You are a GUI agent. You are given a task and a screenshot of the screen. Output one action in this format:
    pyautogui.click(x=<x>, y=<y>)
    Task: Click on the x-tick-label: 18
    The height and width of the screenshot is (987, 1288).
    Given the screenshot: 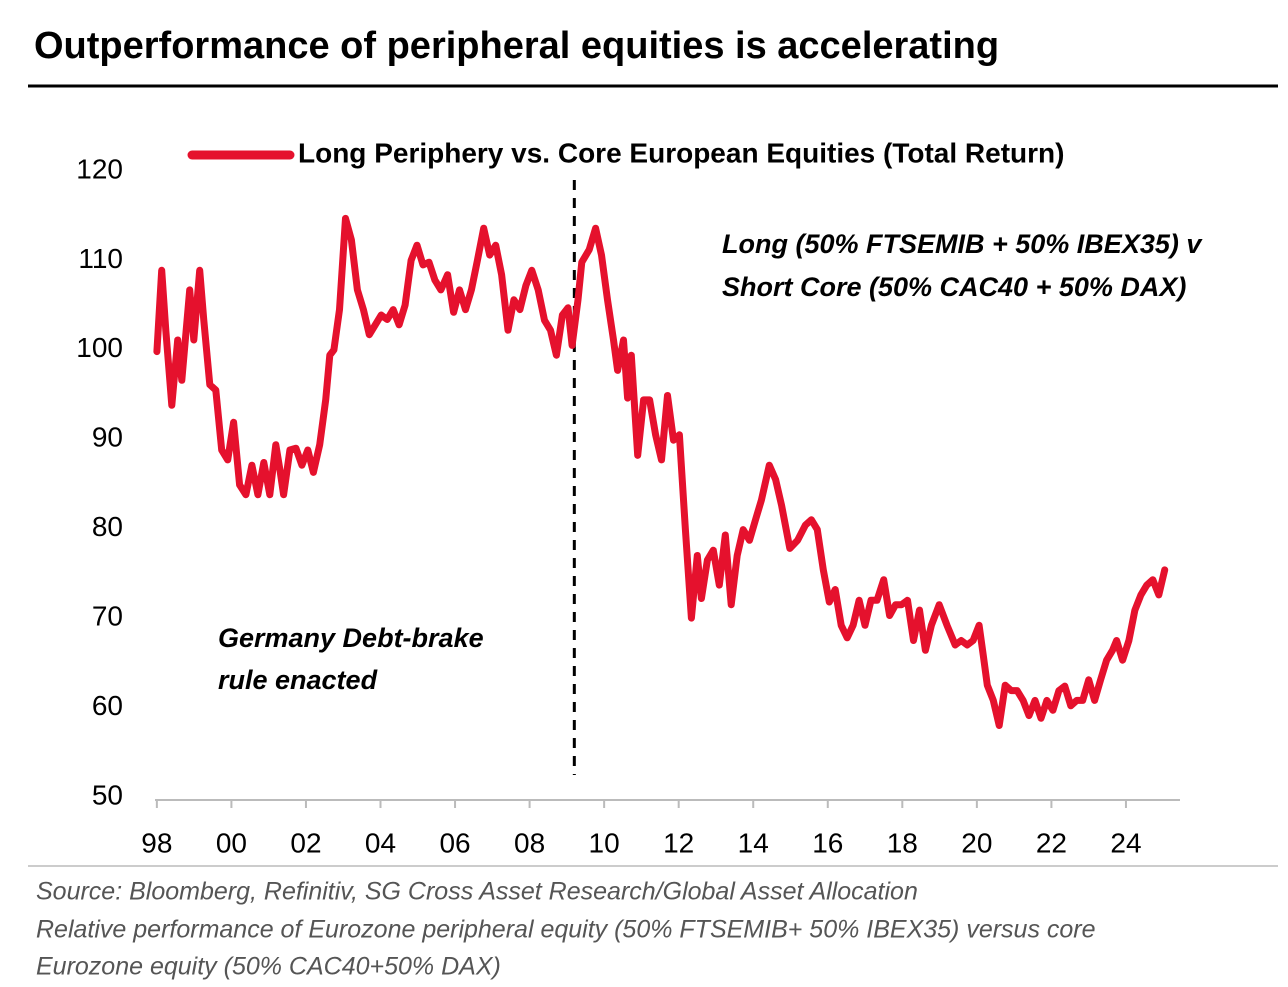 What is the action you would take?
    pyautogui.click(x=902, y=842)
    